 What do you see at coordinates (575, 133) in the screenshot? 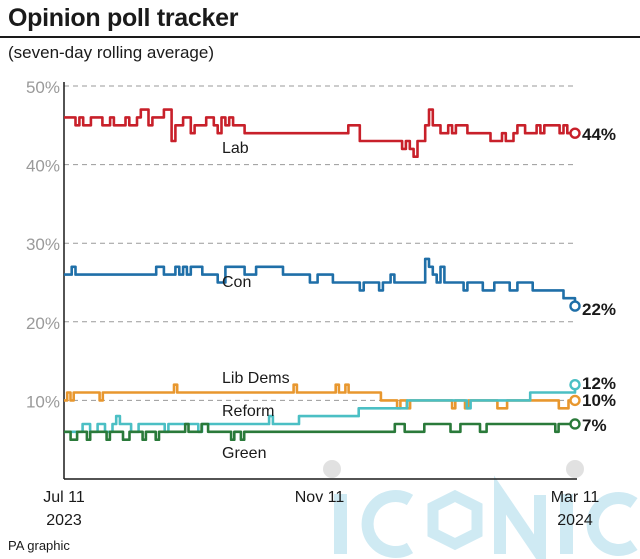
I see `series-end-marker-lab` at bounding box center [575, 133].